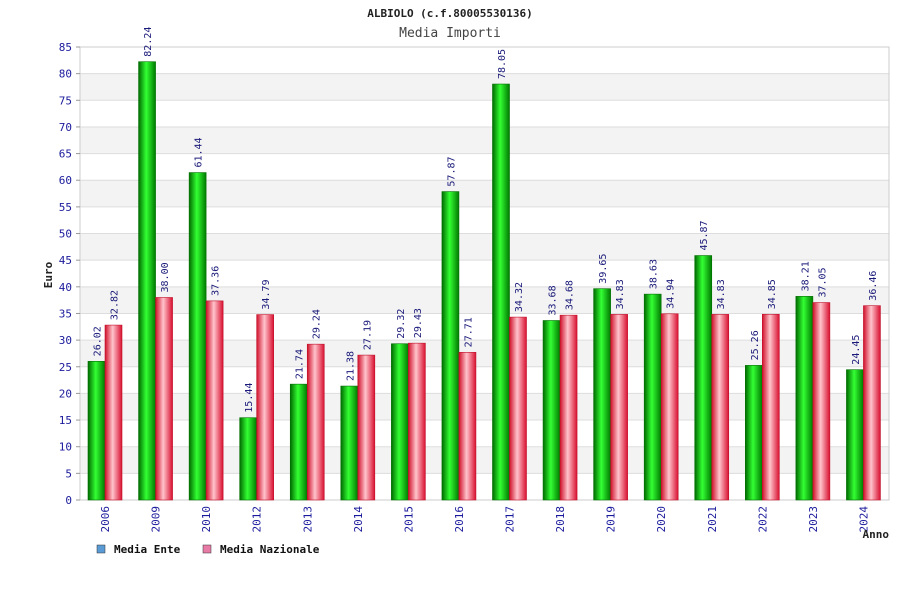  Describe the element at coordinates (510, 519) in the screenshot. I see `x-tick-label: 2017` at that location.